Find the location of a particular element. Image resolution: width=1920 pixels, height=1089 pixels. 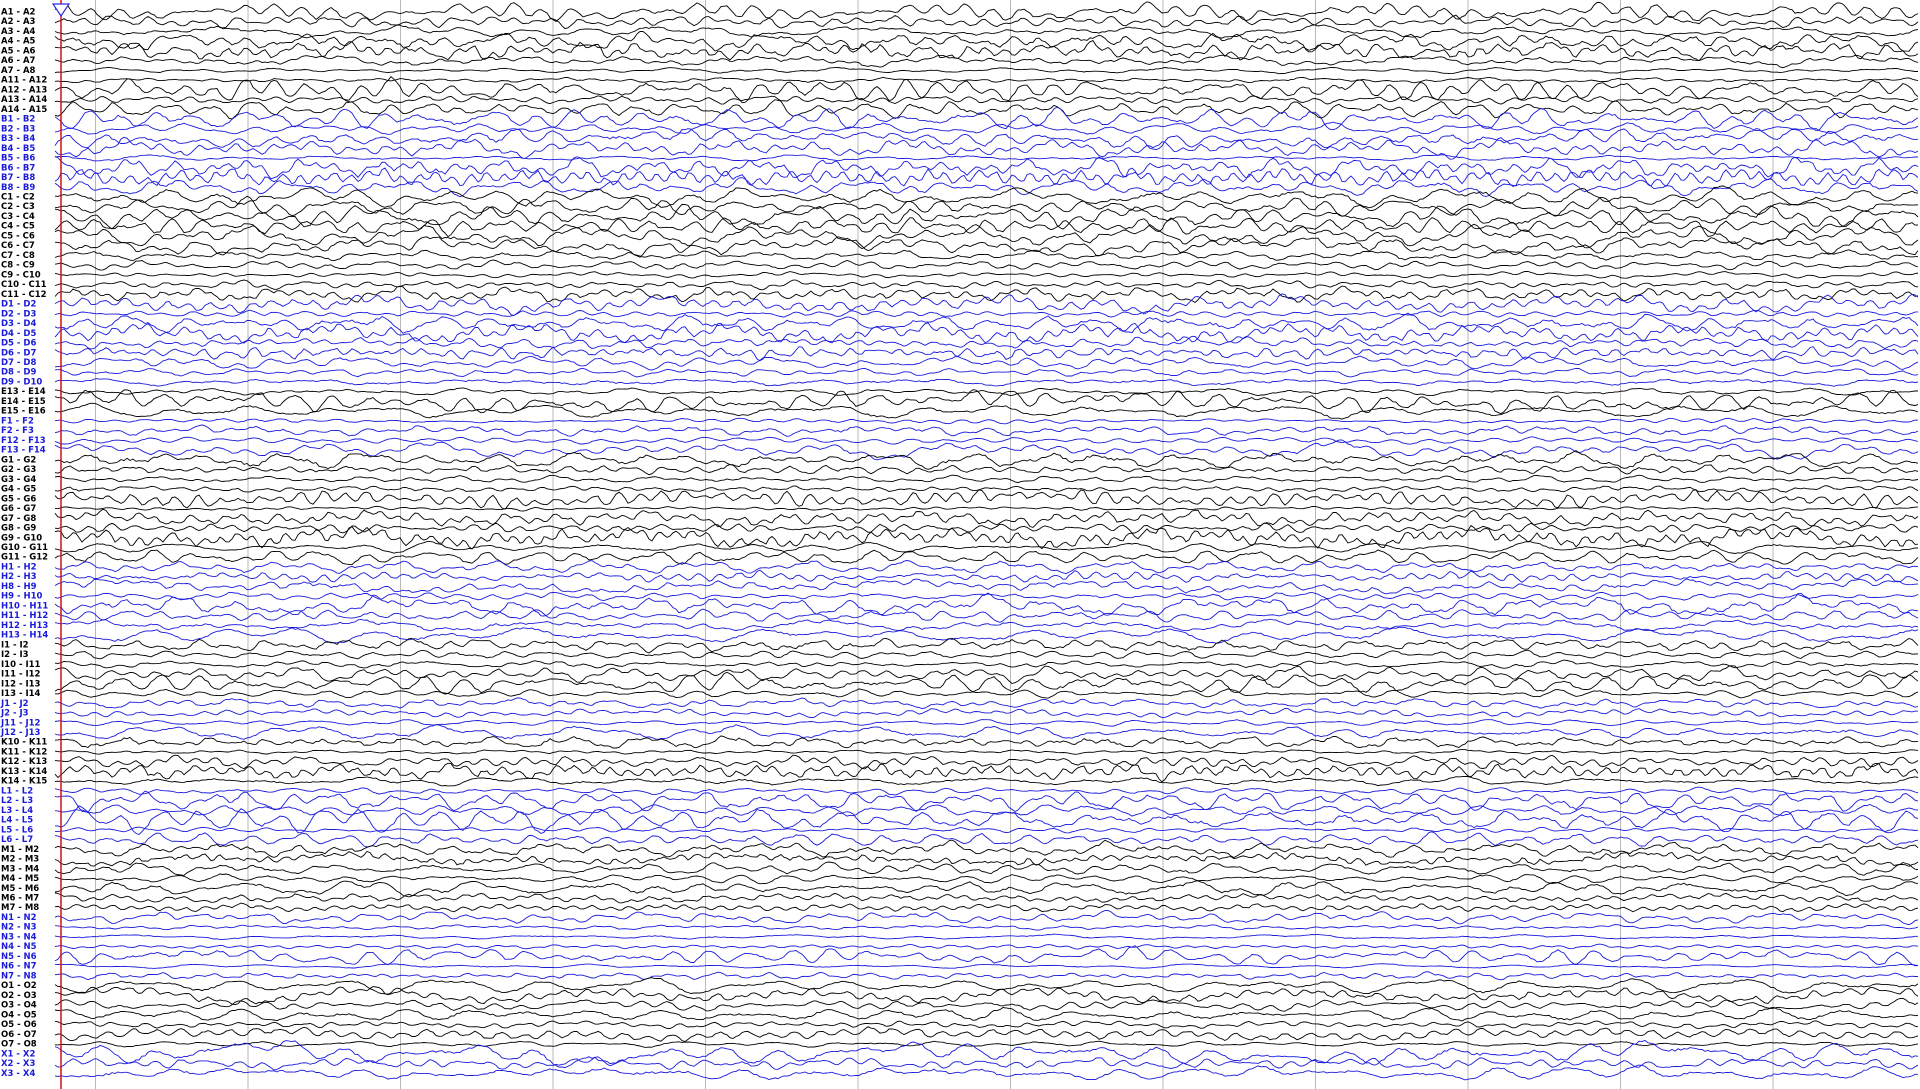

channel-label: C7 - C8 is located at coordinates (18, 256).